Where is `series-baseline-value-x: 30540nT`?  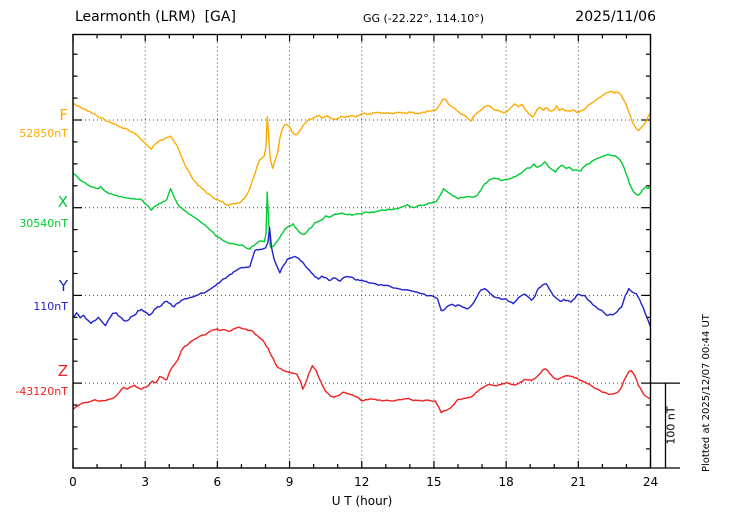 series-baseline-value-x: 30540nT is located at coordinates (43, 223).